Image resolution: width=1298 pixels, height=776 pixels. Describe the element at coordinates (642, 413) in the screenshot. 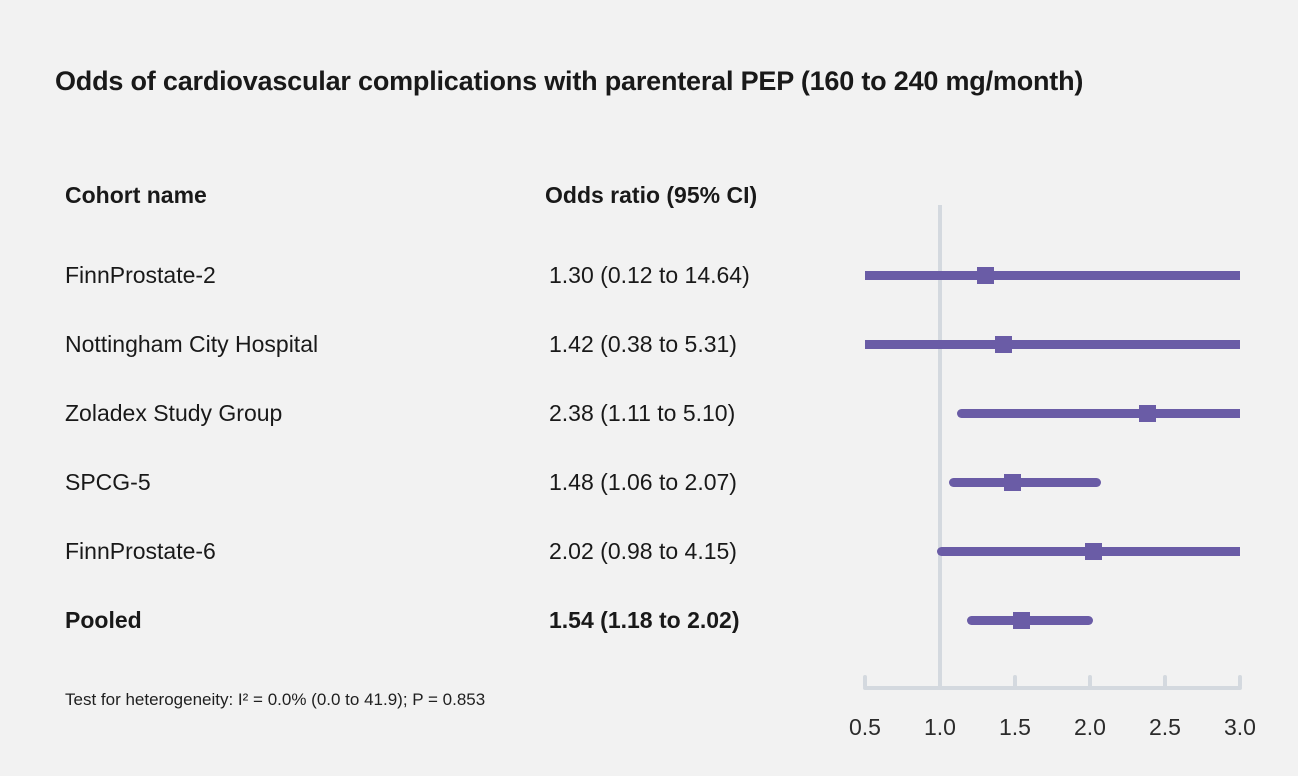

I see `odds-ratio-value: 2.38 (1.11 to 5.10)` at that location.